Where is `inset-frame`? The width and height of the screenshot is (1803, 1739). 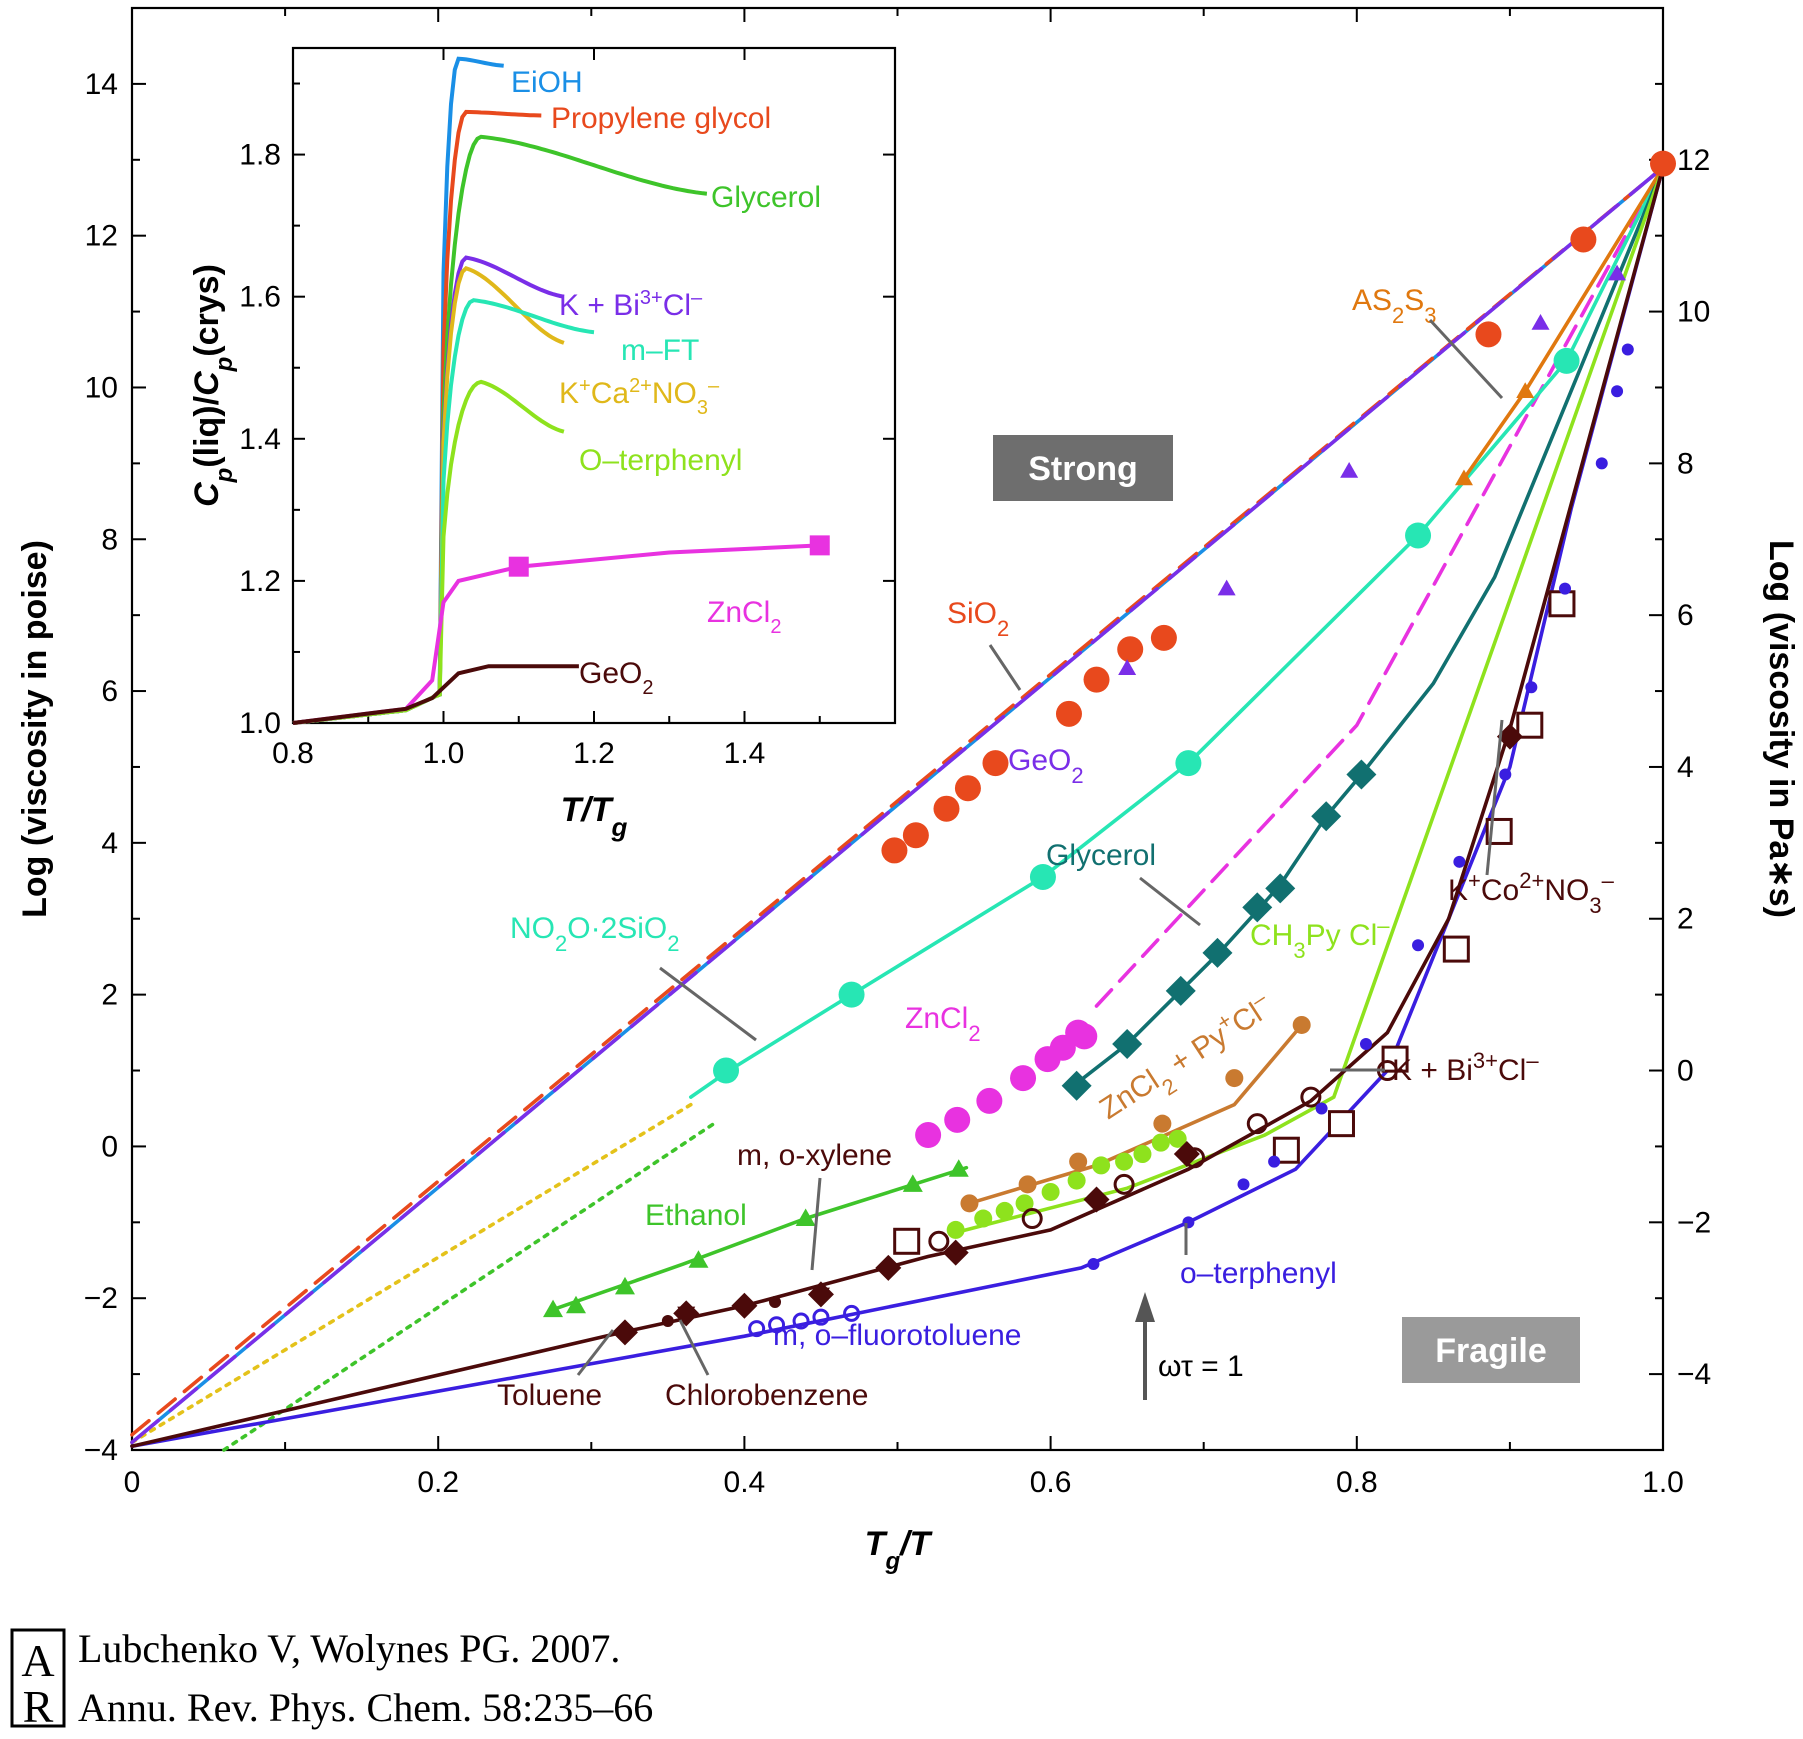
inset-frame is located at coordinates (594, 385).